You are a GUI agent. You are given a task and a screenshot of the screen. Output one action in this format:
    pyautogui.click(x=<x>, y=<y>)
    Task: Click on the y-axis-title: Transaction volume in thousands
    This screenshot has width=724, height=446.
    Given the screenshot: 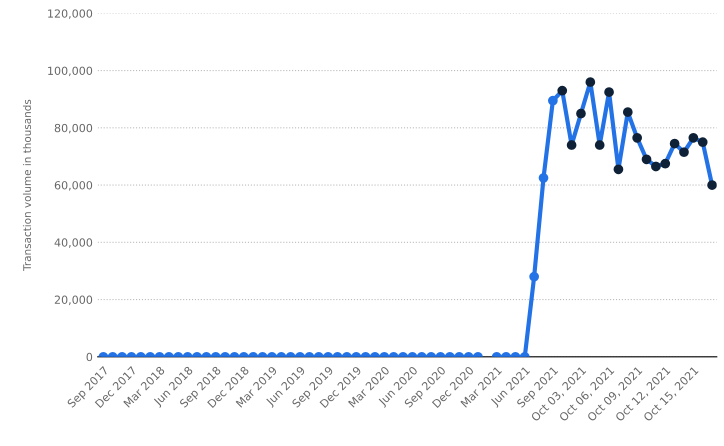 What is the action you would take?
    pyautogui.click(x=27, y=185)
    